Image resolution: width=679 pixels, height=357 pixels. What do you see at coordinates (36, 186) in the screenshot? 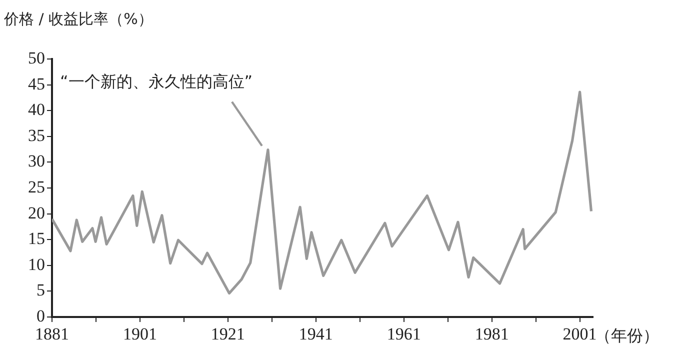
I see `y-tick-label: 25` at bounding box center [36, 186].